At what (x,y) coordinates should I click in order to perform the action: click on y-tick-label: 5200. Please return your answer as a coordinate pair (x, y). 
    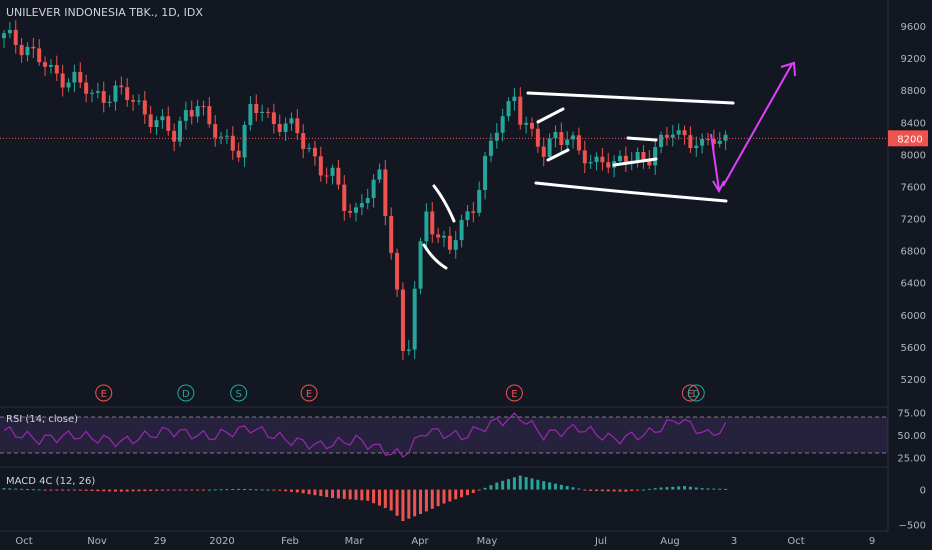
    Looking at the image, I should click on (913, 380).